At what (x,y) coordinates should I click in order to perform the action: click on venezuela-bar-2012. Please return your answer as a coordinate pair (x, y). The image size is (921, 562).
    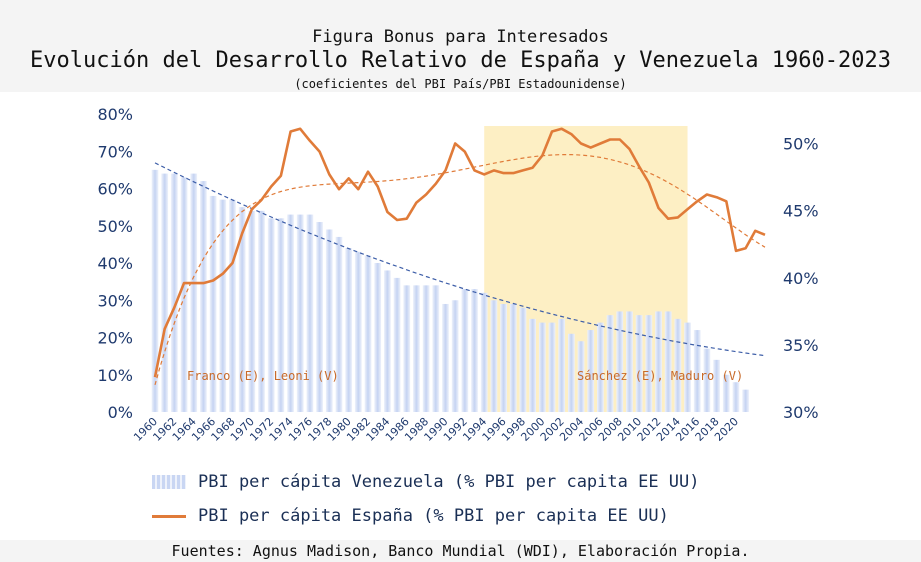
    Looking at the image, I should click on (658, 361).